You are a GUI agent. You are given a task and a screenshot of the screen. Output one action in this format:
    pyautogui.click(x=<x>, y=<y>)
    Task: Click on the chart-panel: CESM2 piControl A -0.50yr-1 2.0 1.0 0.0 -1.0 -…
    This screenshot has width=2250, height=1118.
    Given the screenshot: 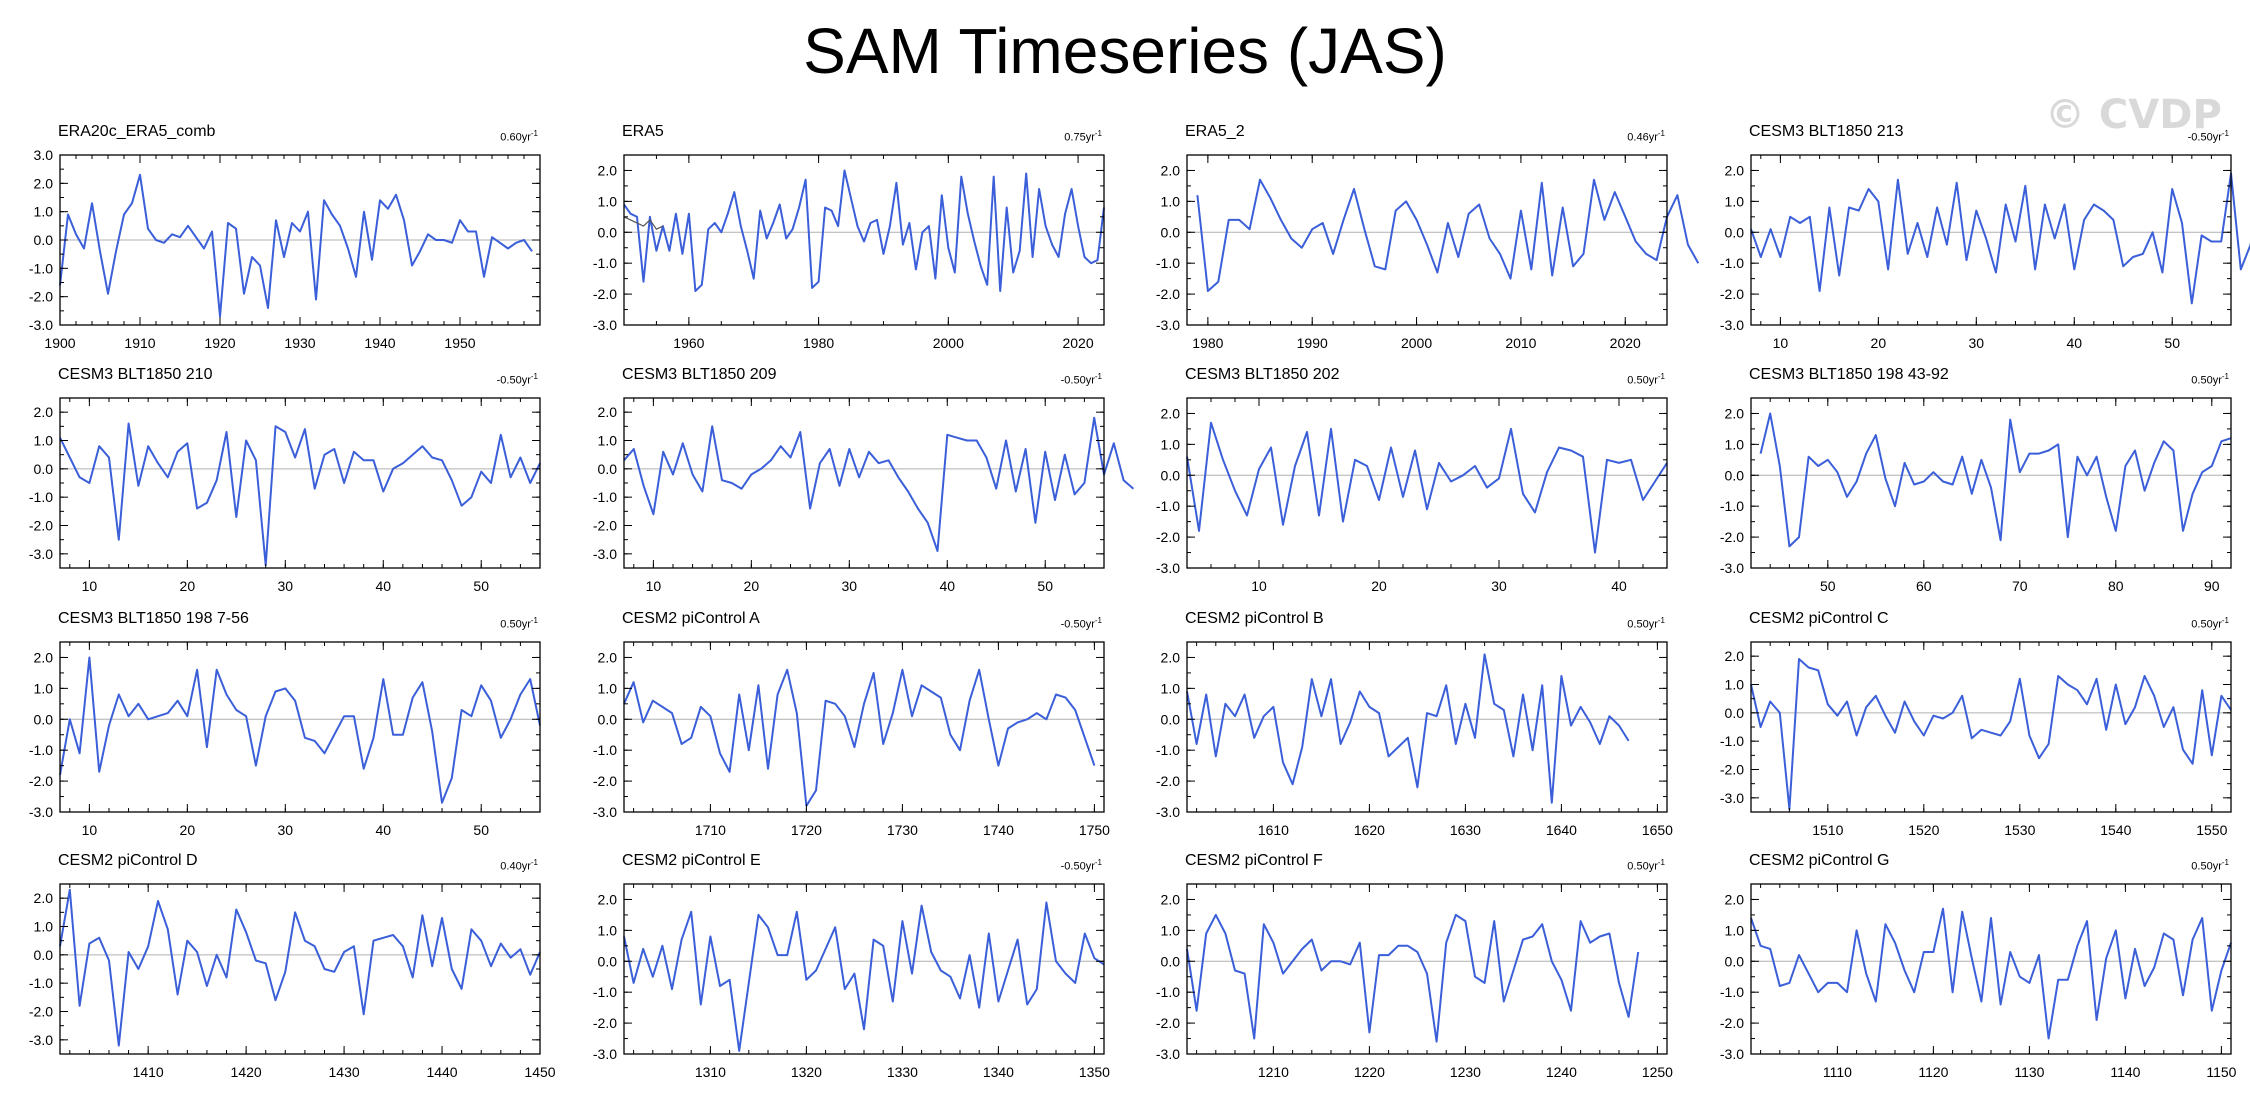 What is the action you would take?
    pyautogui.click(x=851, y=726)
    